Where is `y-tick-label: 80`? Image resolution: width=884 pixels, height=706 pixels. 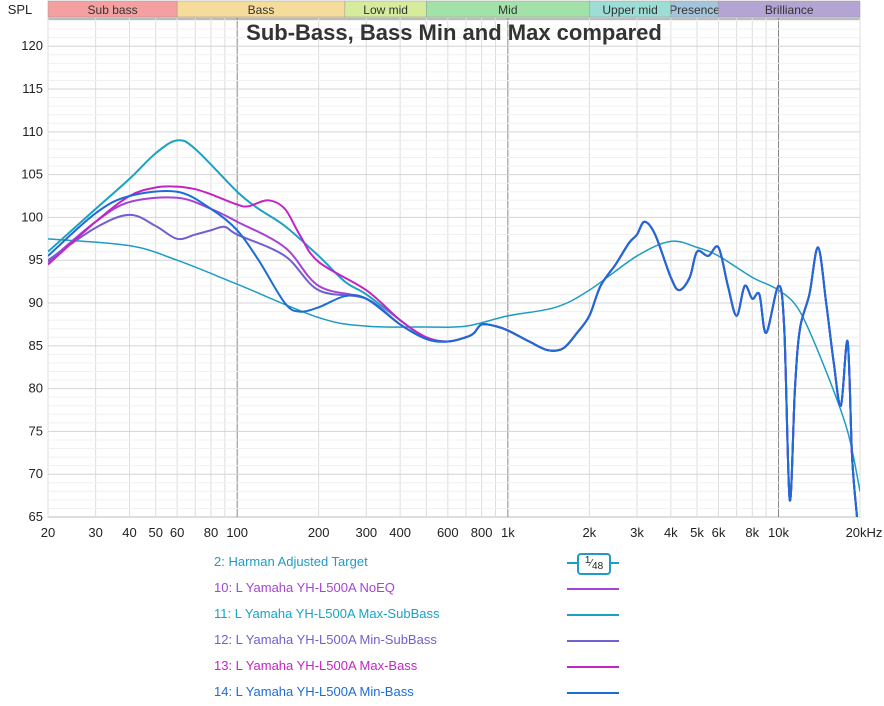 y-tick-label: 80 is located at coordinates (36, 388).